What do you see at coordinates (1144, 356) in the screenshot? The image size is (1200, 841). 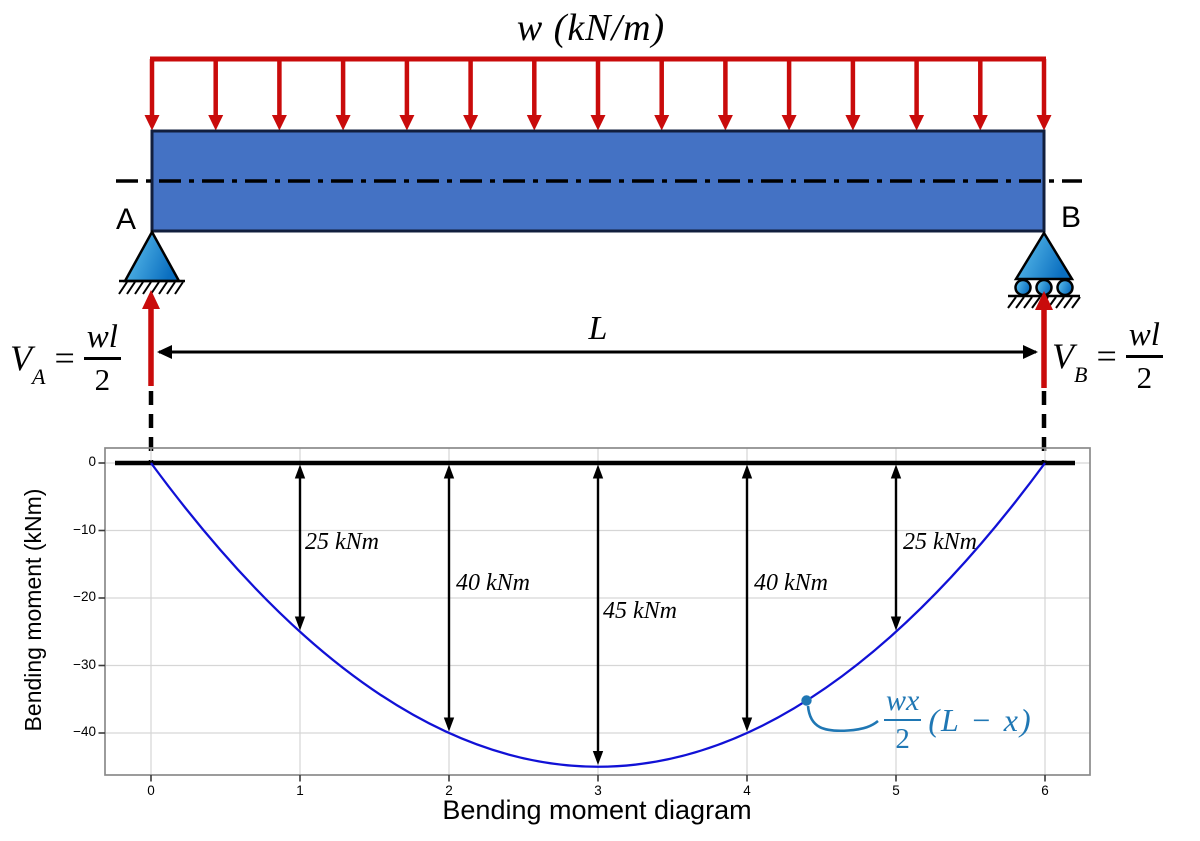 I see `reaction-b-fraction: wl 2` at bounding box center [1144, 356].